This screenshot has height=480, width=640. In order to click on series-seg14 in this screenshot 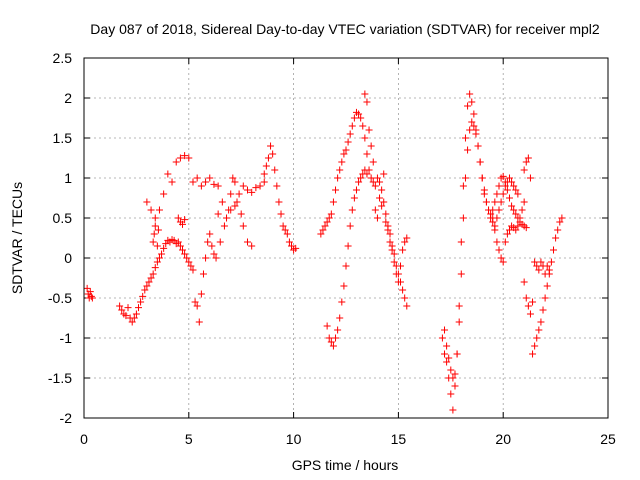, I will do `click(527, 168)`.